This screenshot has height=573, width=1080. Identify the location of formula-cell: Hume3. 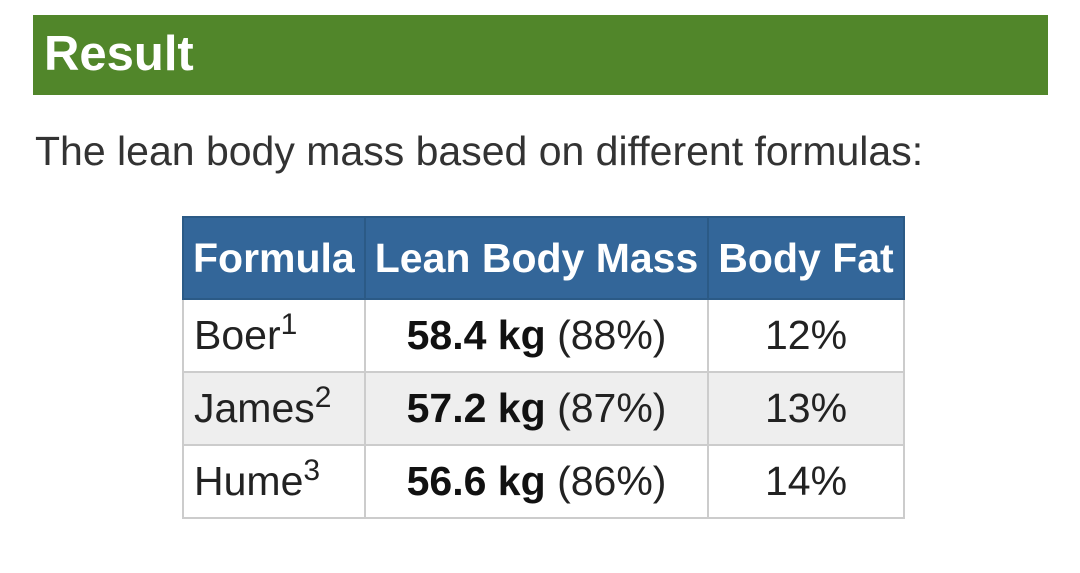
(274, 481).